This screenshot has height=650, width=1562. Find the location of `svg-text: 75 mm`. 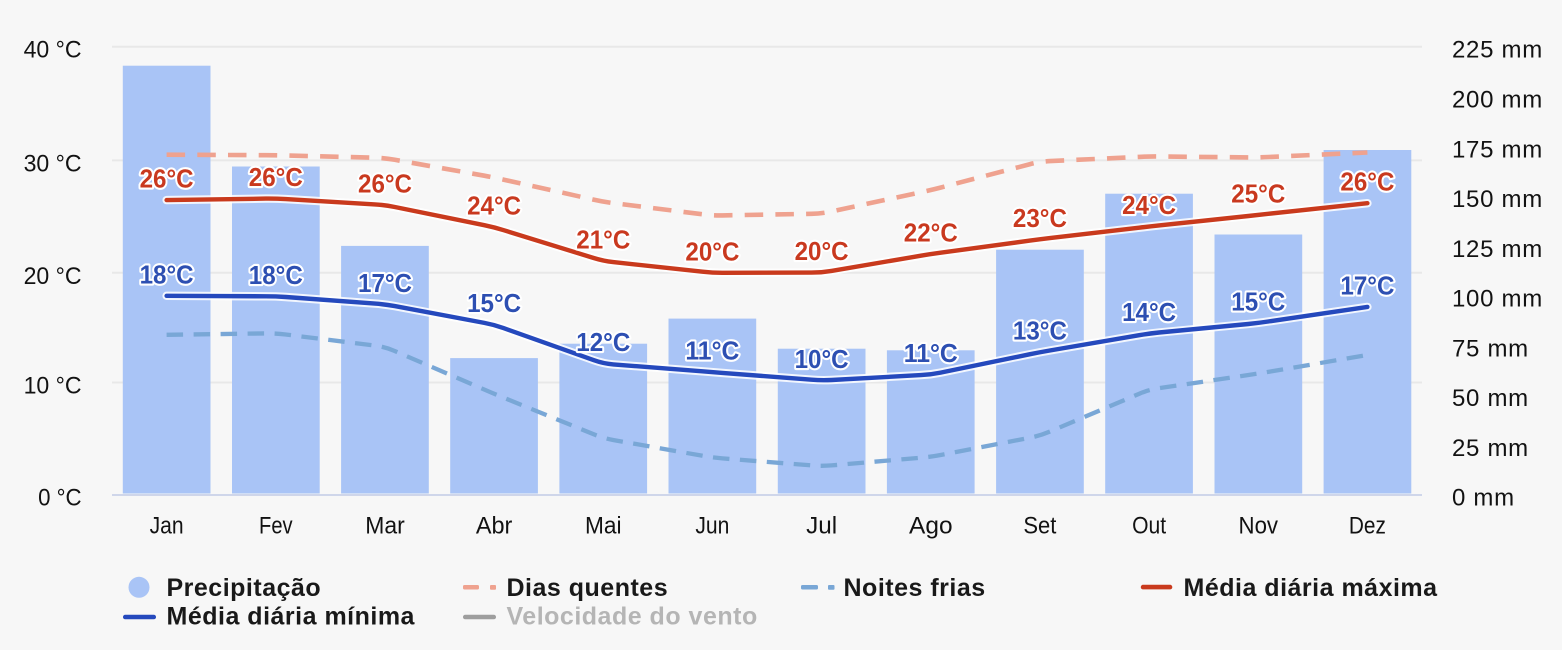

svg-text: 75 mm is located at coordinates (1490, 348).